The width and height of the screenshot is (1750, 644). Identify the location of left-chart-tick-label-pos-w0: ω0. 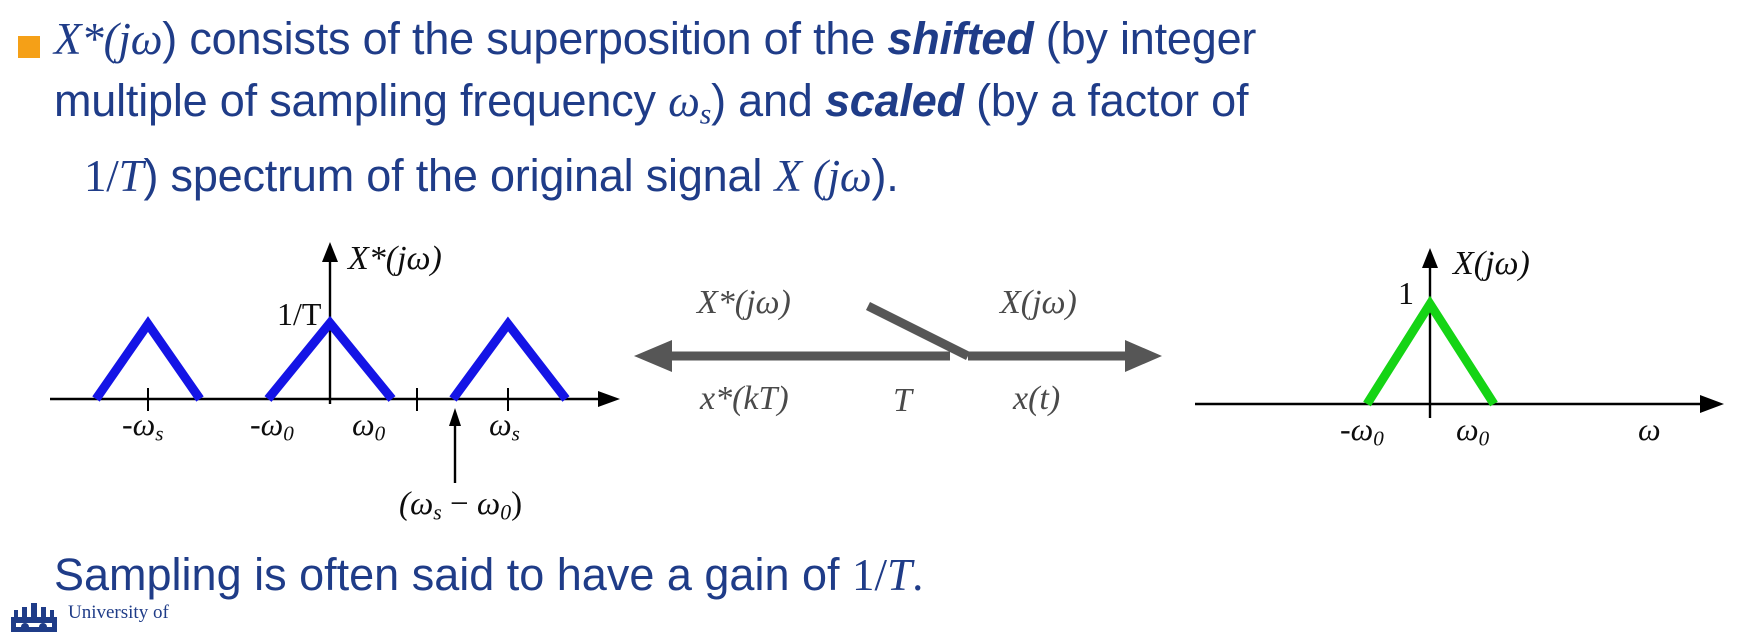
(368, 426).